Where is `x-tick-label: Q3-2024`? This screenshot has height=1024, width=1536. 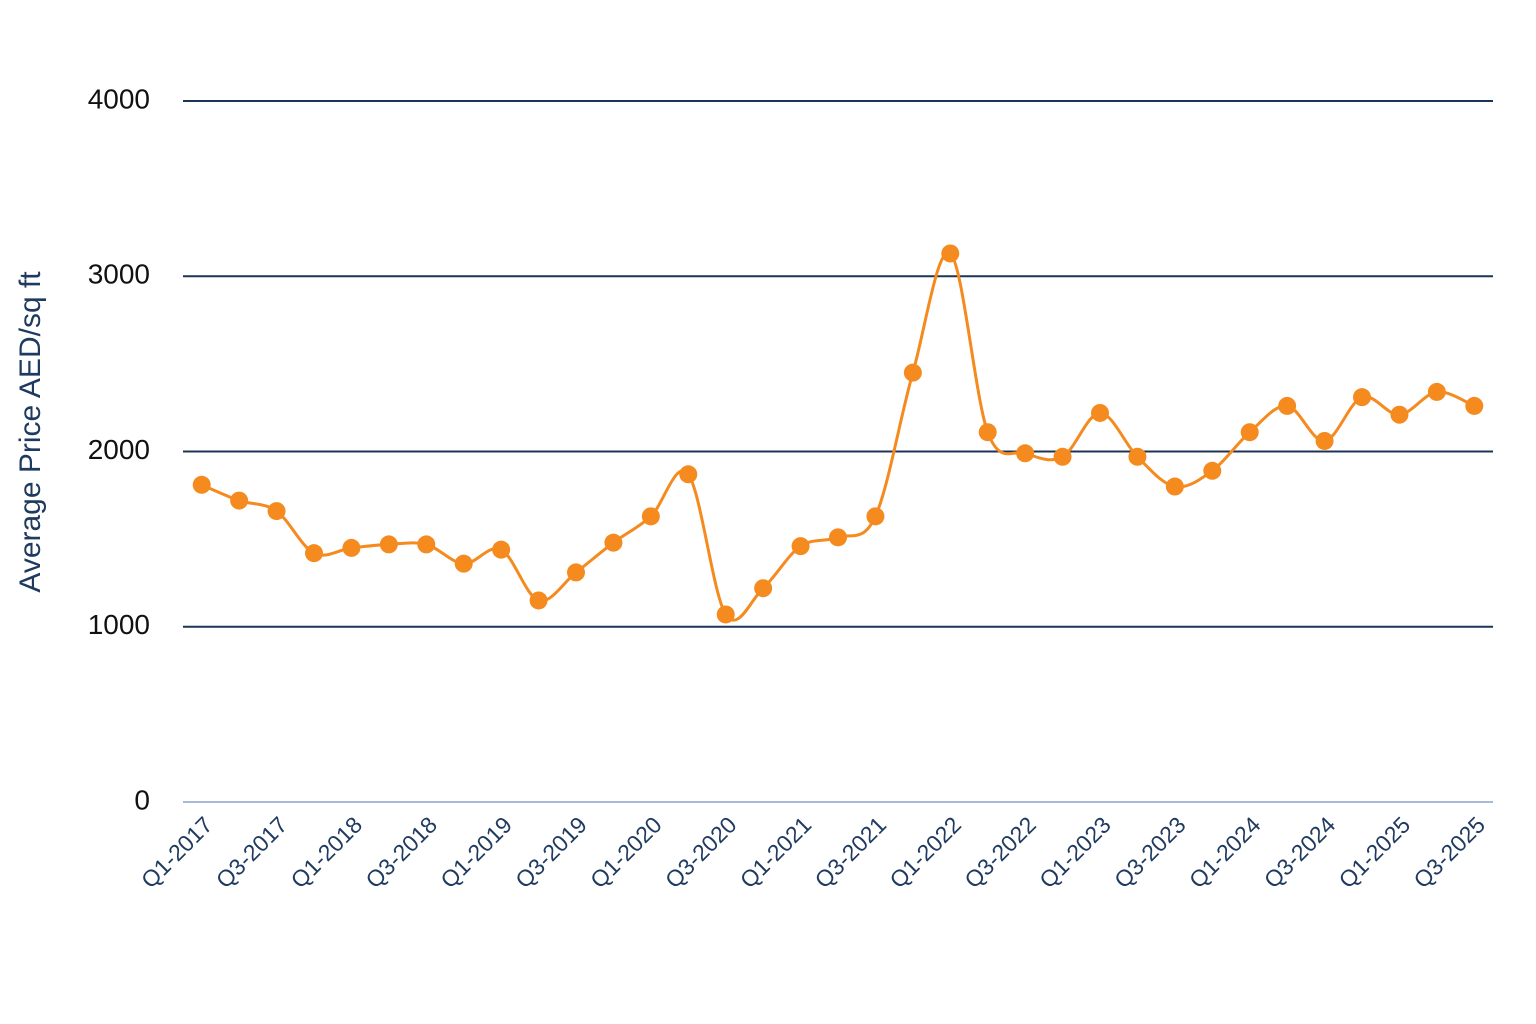
x-tick-label: Q3-2024 is located at coordinates (1300, 852).